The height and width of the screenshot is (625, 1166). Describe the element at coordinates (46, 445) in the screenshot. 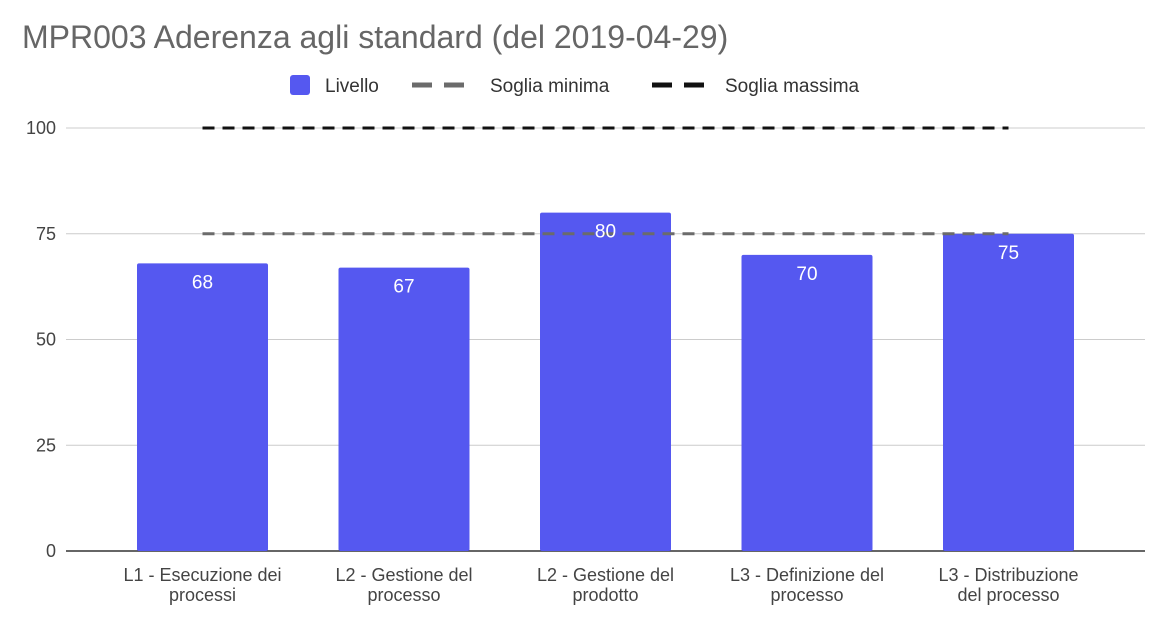

I see `y-tick-label: 25` at that location.